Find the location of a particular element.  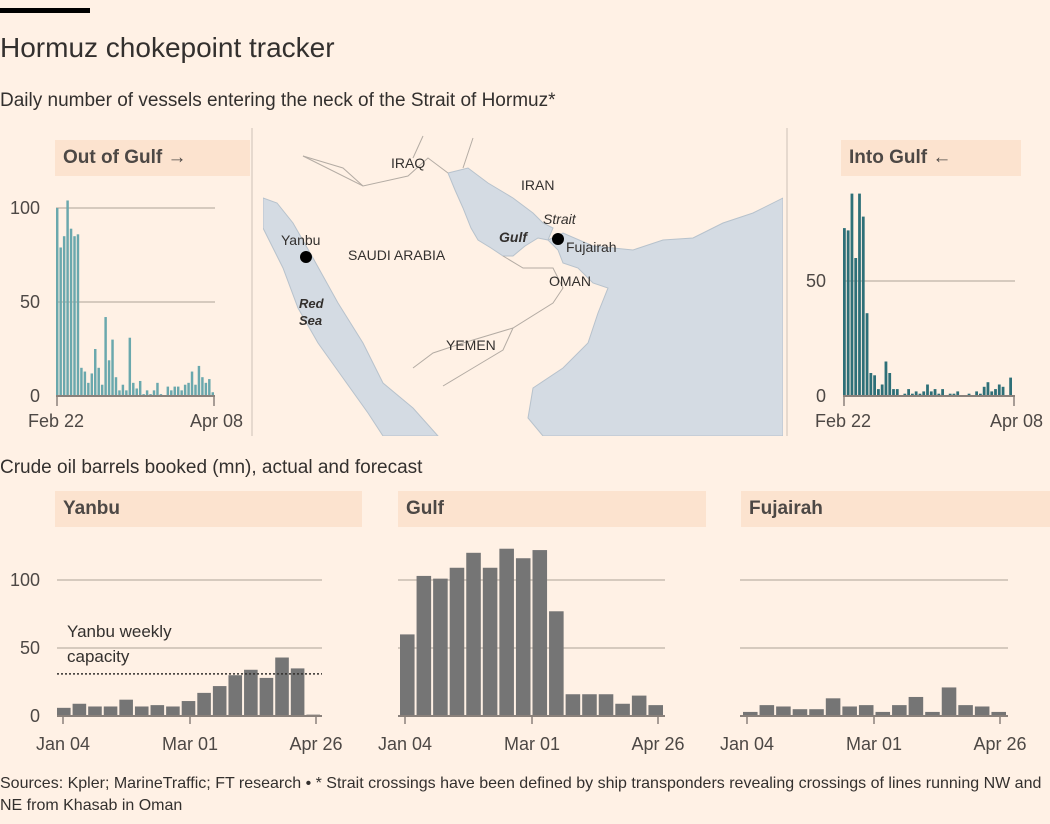

gulf-header: Gulf is located at coordinates (552, 509).